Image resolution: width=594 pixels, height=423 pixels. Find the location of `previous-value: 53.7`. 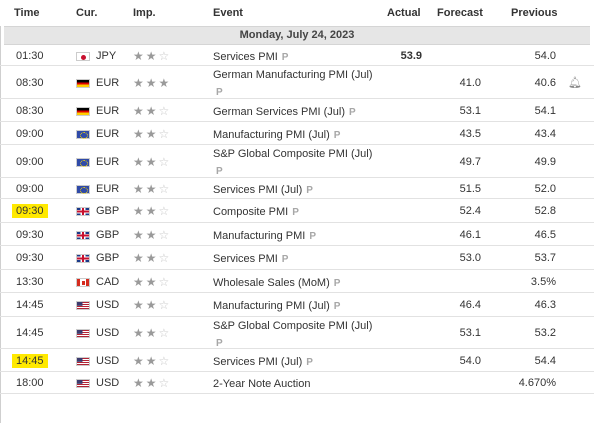

previous-value: 53.7 is located at coordinates (545, 258).